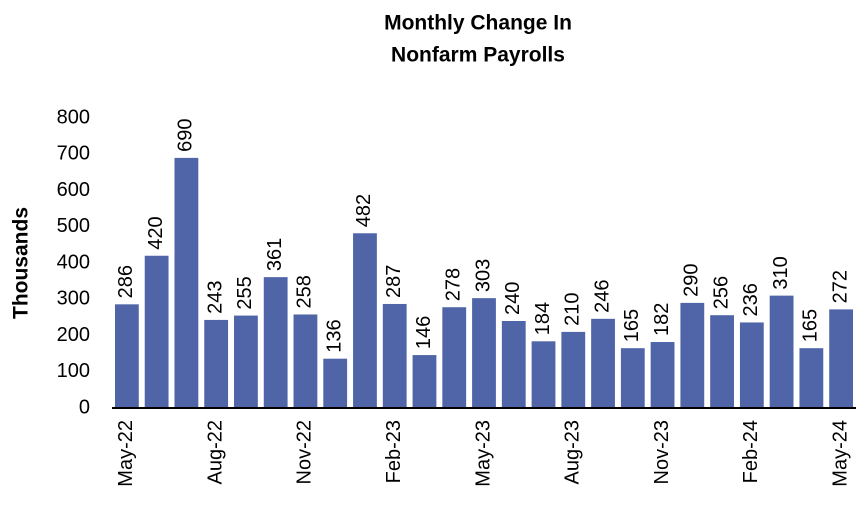  Describe the element at coordinates (721, 292) in the screenshot. I see `data-label: 256` at that location.